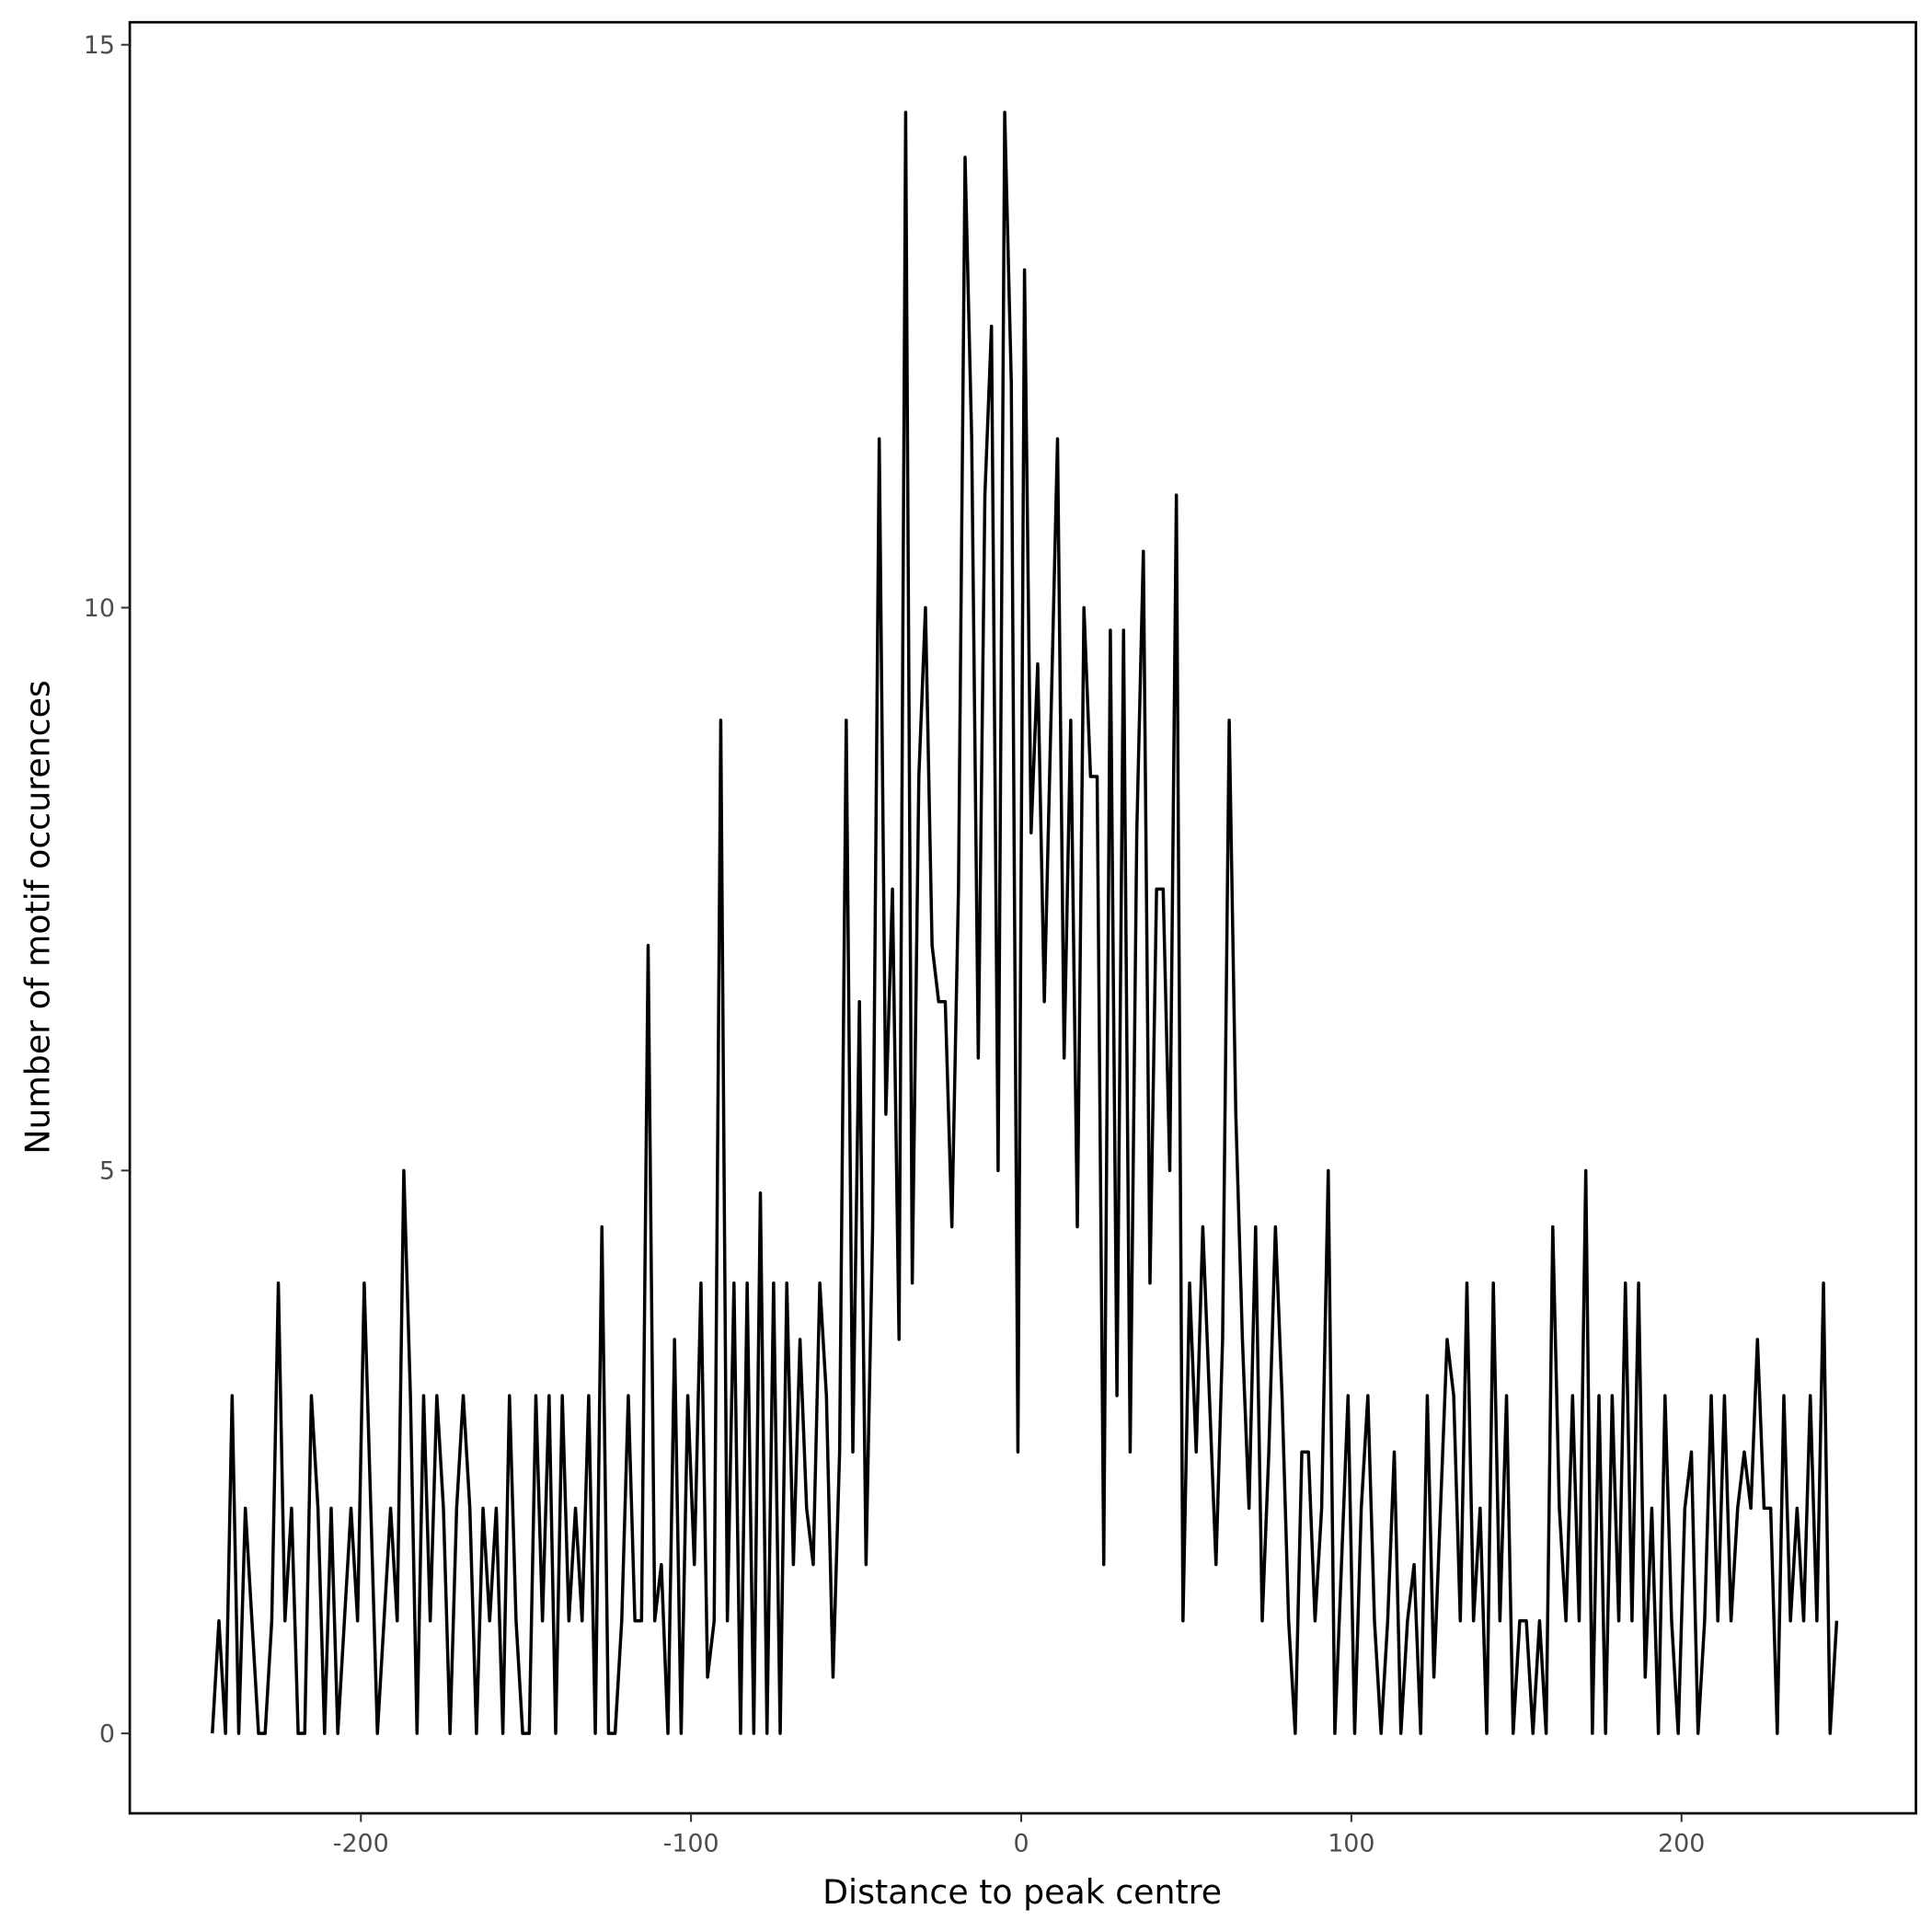 This screenshot has width=1932, height=1932. What do you see at coordinates (361, 1844) in the screenshot?
I see `x-tick-label: -200` at bounding box center [361, 1844].